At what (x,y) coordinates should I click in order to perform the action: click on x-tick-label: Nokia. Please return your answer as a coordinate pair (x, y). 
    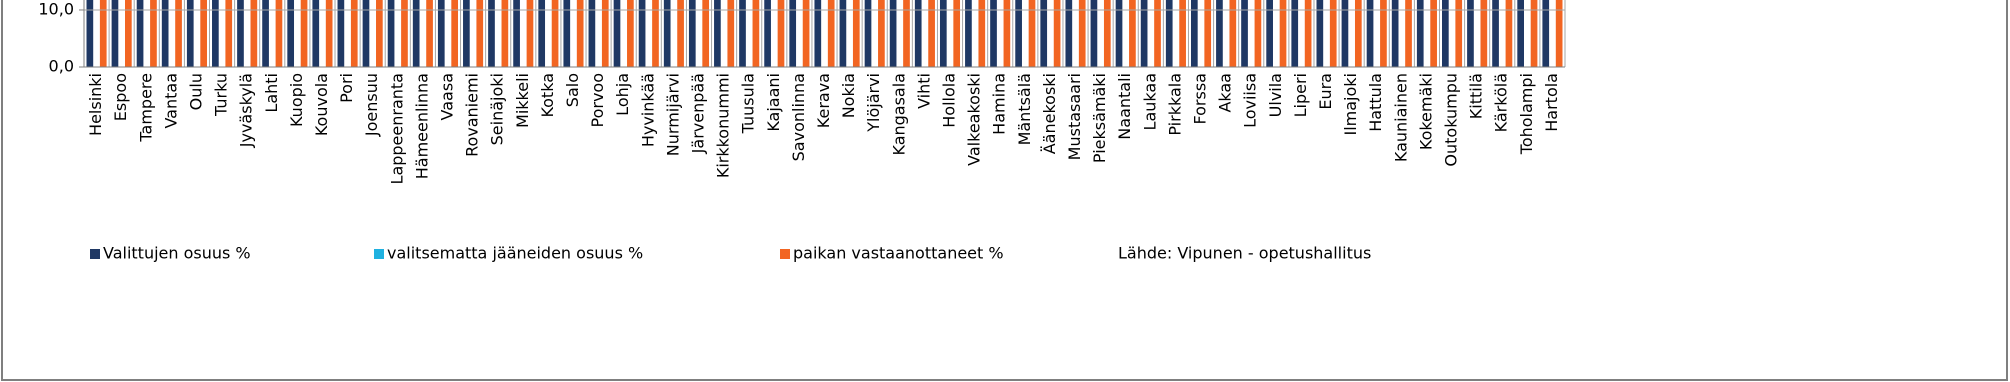
    Looking at the image, I should click on (848, 95).